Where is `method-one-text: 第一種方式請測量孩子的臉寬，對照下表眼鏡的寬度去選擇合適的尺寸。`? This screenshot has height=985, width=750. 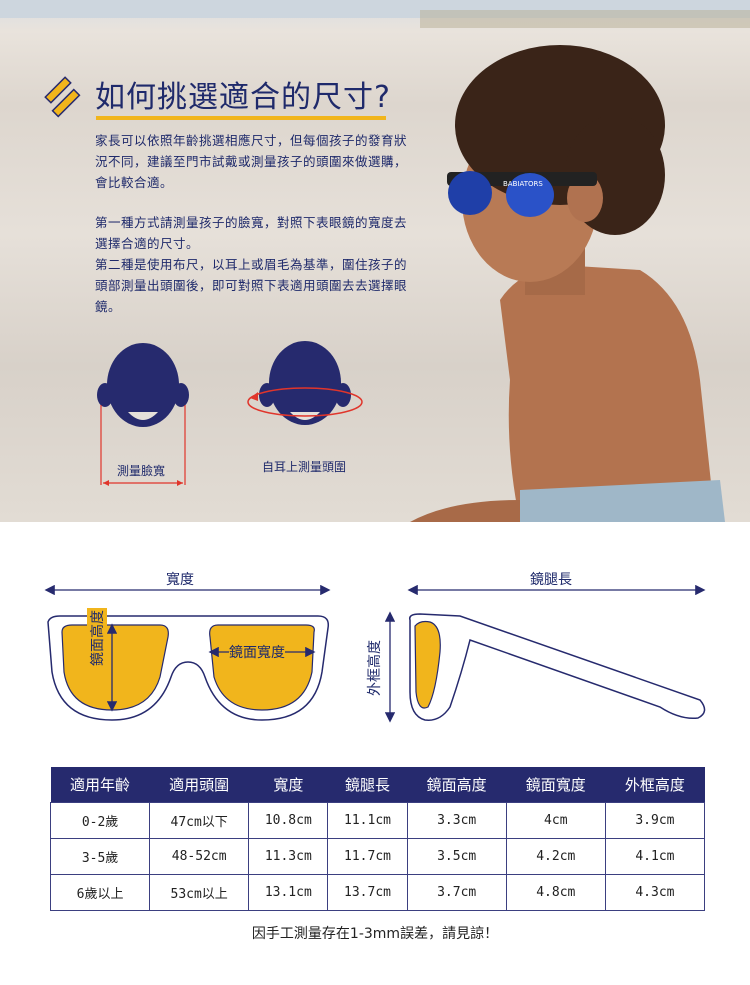
method-one-text: 第一種方式請測量孩子的臉寬，對照下表眼鏡的寬度去選擇合適的尺寸。 is located at coordinates (251, 233).